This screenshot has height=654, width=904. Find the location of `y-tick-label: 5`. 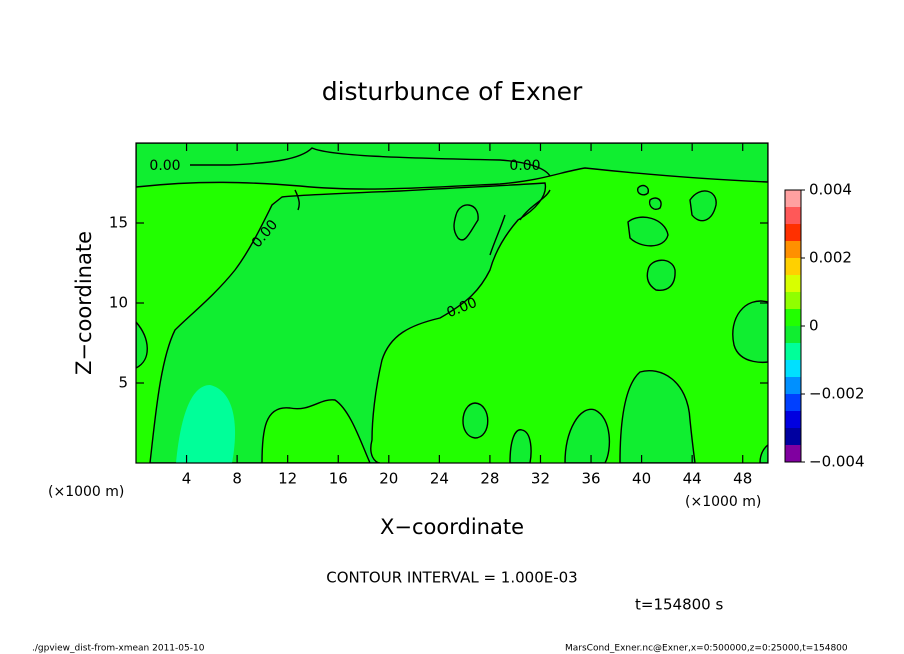

y-tick-label: 5 is located at coordinates (123, 383).